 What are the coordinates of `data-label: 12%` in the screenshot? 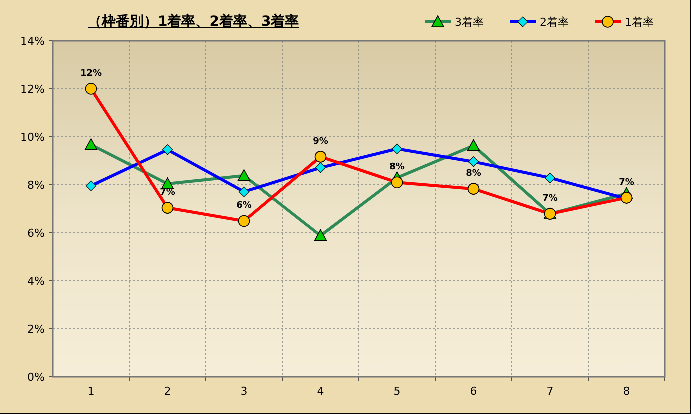 It's located at (91, 74).